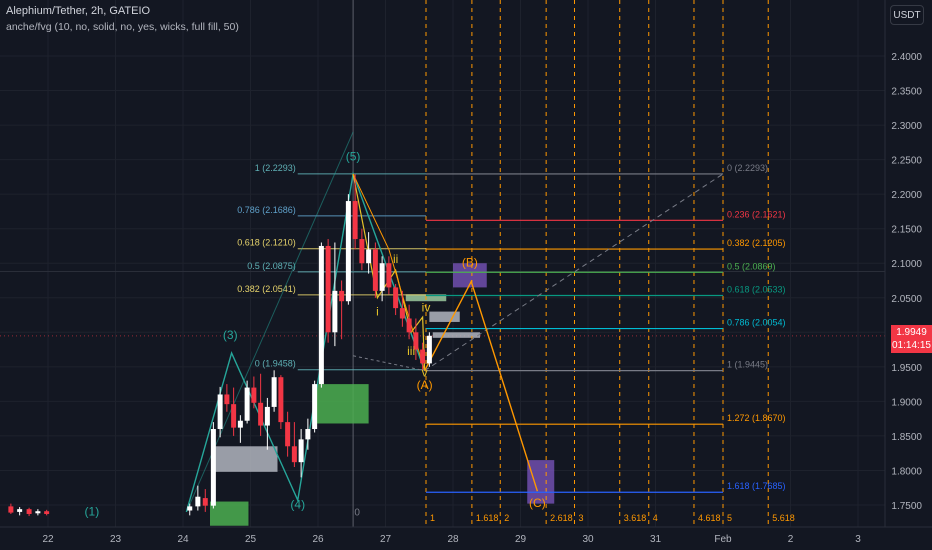 The image size is (932, 550). Describe the element at coordinates (411, 351) in the screenshot. I see `wave-label: iii` at that location.